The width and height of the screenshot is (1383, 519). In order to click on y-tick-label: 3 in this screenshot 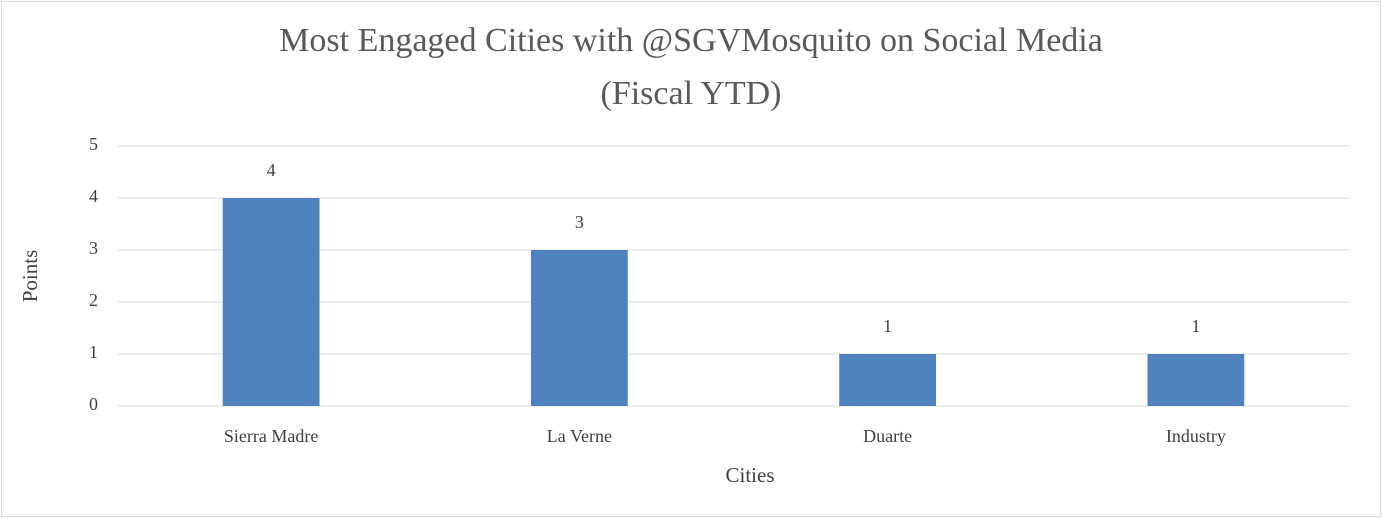, I will do `click(93, 248)`.